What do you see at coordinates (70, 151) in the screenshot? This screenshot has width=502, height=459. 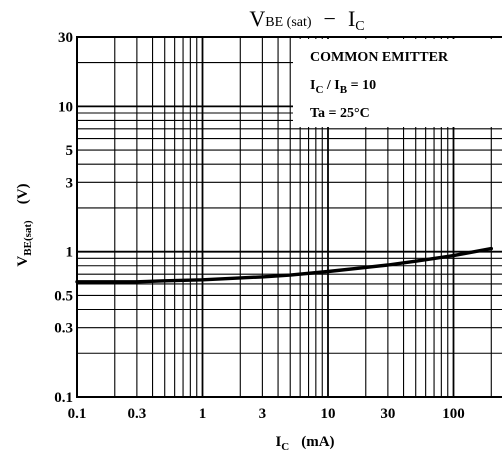 I see `y-tick-label: 5` at bounding box center [70, 151].